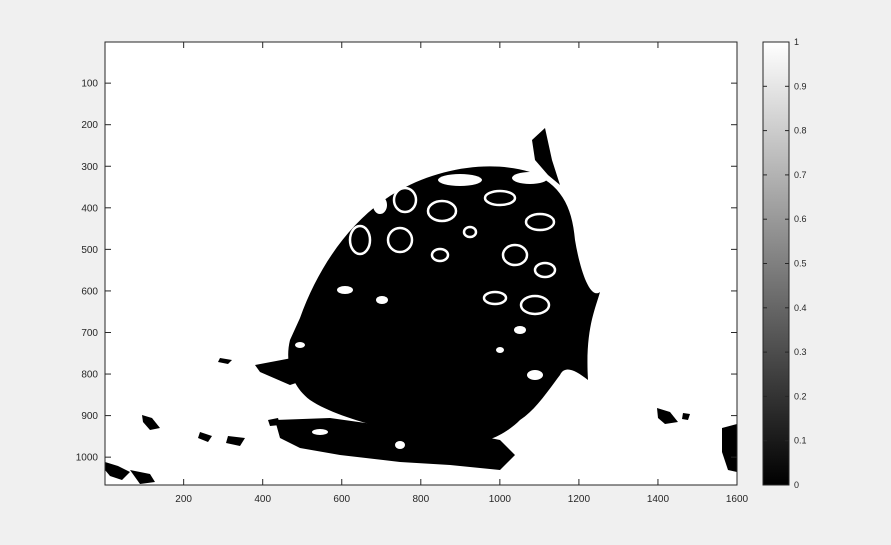  I want to click on y-tick-label: 200, so click(89, 125).